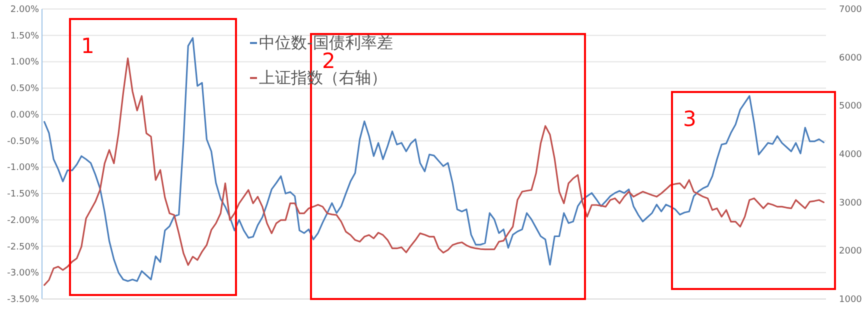 This screenshot has width=863, height=327. I want to click on annotation: 2, so click(329, 61).